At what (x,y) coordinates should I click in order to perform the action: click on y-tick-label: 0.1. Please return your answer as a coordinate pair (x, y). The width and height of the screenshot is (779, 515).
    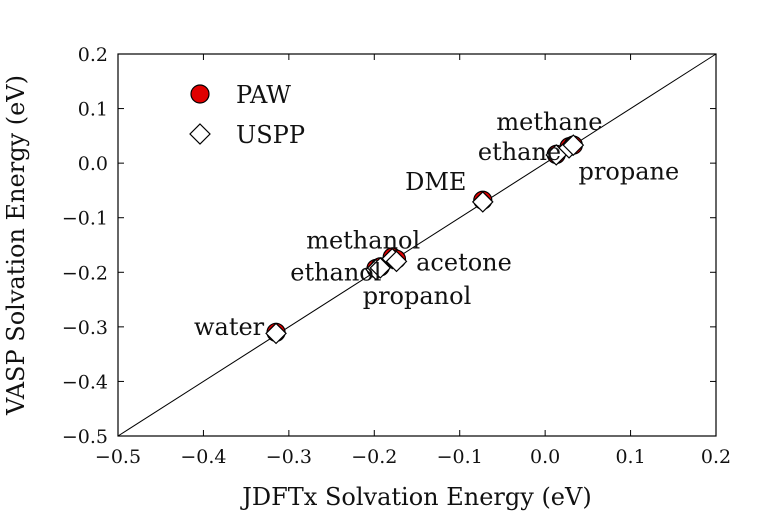
    Looking at the image, I should click on (93, 110).